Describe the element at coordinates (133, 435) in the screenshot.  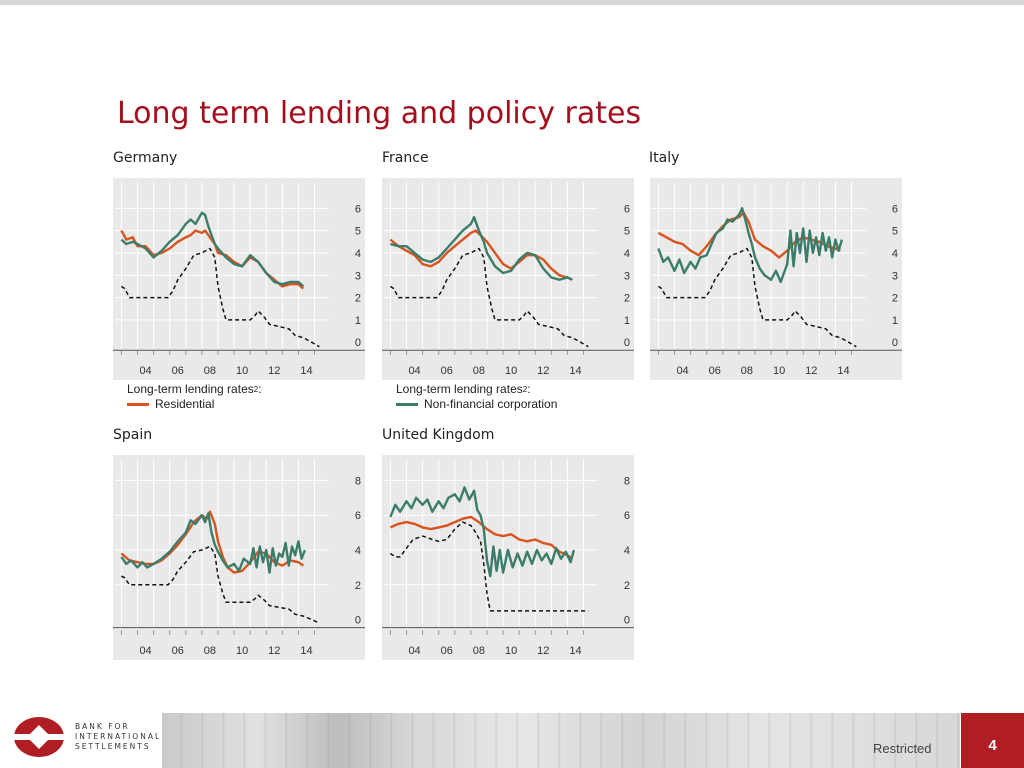
I see `panel-title-spain: Spain` at that location.